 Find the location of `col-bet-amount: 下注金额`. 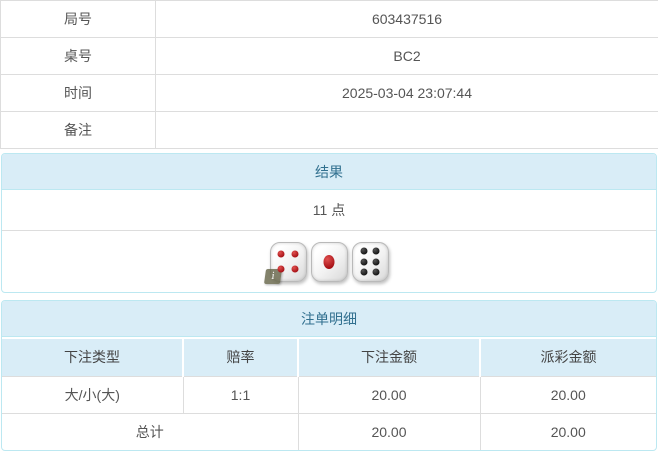

col-bet-amount: 下注金额 is located at coordinates (388, 356).